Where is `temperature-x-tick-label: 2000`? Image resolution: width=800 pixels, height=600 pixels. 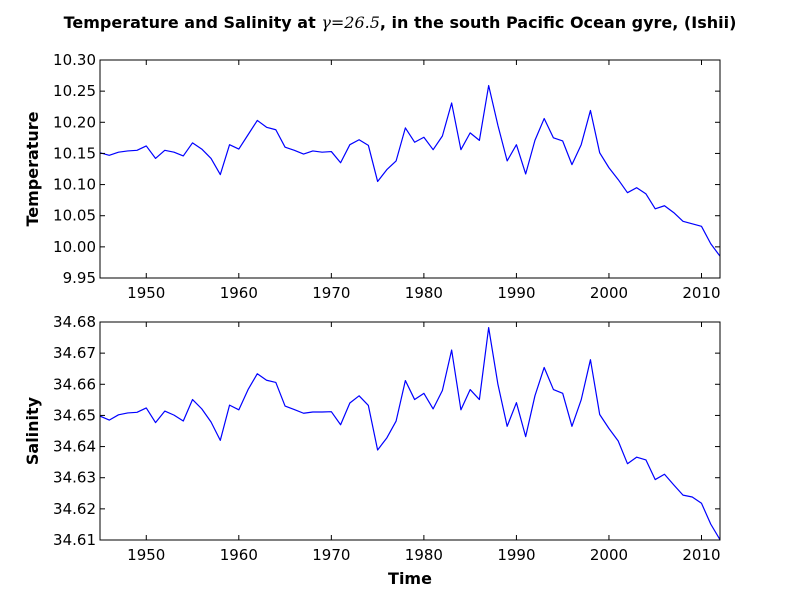
temperature-x-tick-label: 2000 is located at coordinates (609, 293).